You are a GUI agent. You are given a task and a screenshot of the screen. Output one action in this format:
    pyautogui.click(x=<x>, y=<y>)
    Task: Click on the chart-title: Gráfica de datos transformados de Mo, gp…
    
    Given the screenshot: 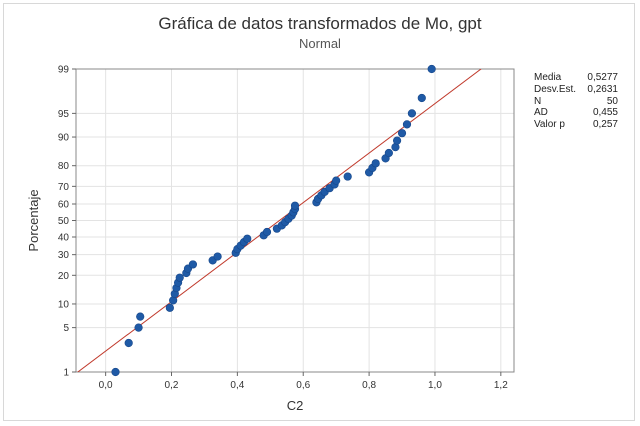 What is the action you would take?
    pyautogui.click(x=320, y=23)
    